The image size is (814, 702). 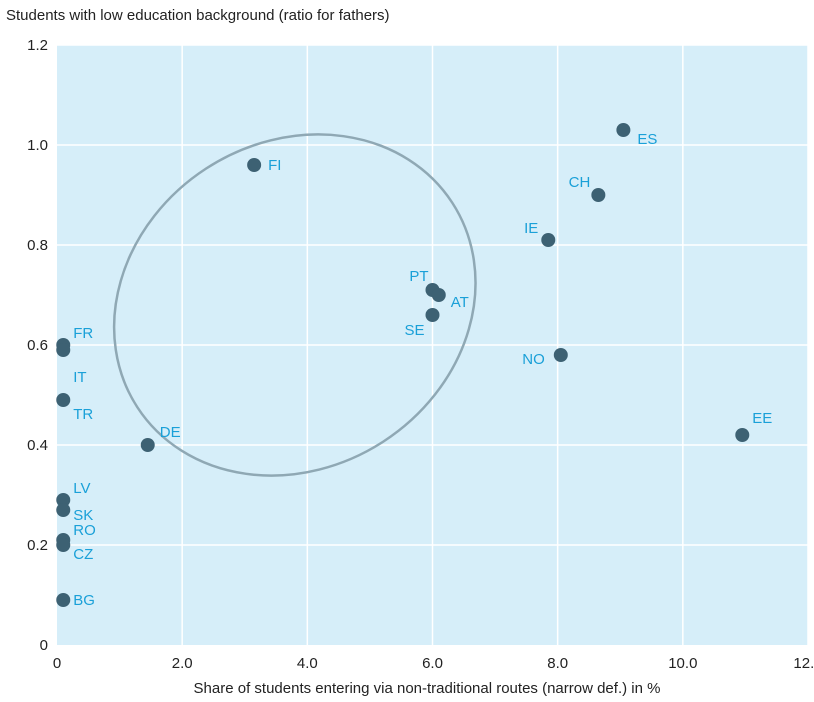 I want to click on point-label-no: NO, so click(x=533, y=359).